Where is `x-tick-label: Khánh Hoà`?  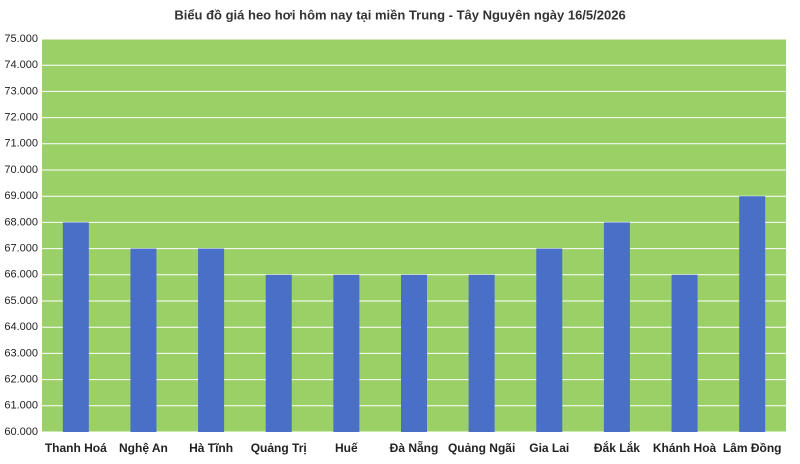
x-tick-label: Khánh Hoà is located at coordinates (685, 448).